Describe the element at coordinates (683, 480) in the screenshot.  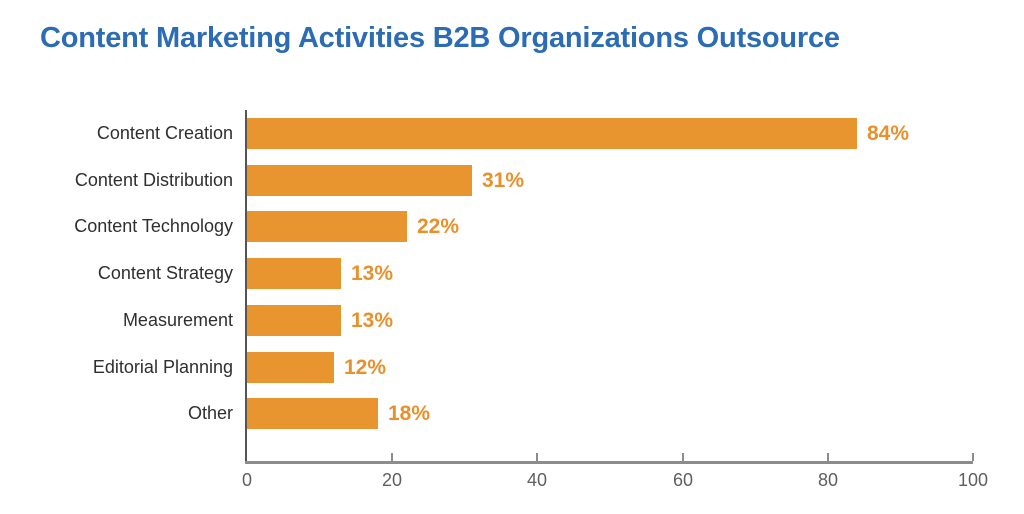
I see `x-axis-tick-label: 60` at that location.